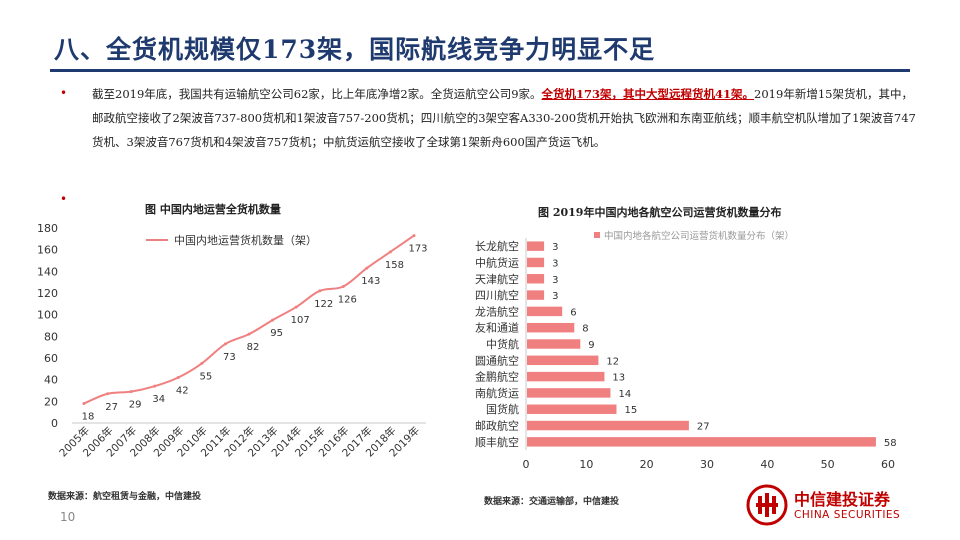 This screenshot has width=960, height=540. I want to click on legend-label: 中国内地运营货机数量（架）, so click(245, 240).